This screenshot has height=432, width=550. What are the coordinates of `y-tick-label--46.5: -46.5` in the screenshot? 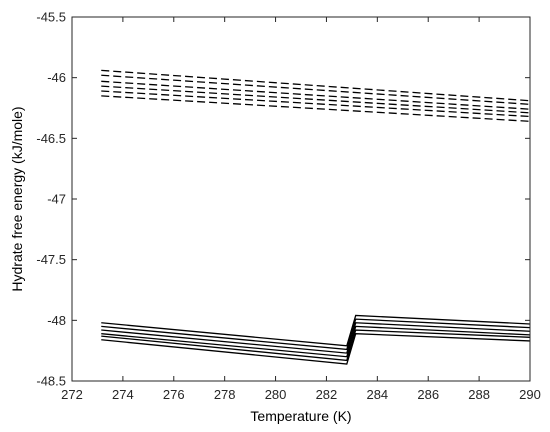 It's located at (51, 138).